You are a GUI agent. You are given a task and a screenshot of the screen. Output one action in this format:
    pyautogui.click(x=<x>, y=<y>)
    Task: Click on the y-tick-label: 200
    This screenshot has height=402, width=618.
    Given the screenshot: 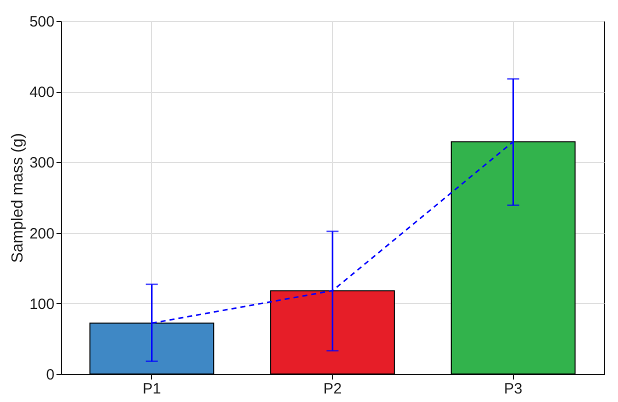 What is the action you would take?
    pyautogui.click(x=41, y=233)
    